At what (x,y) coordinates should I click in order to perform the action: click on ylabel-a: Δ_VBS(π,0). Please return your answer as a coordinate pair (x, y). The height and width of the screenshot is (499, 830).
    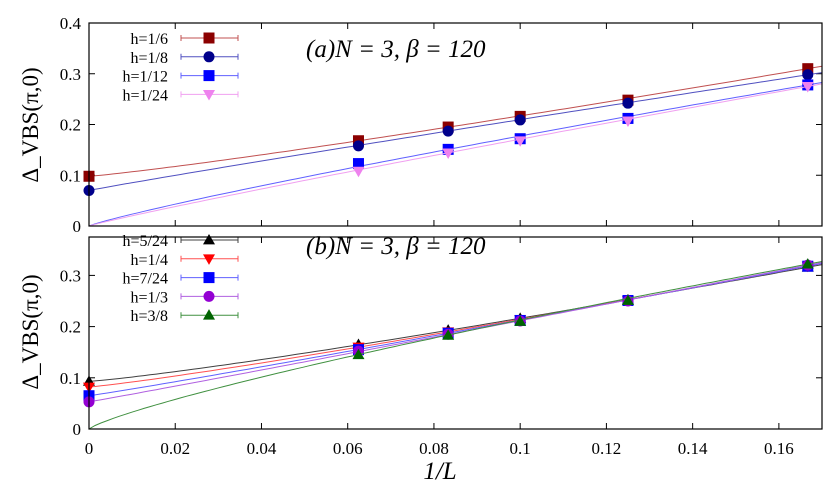
    Looking at the image, I should click on (30, 124).